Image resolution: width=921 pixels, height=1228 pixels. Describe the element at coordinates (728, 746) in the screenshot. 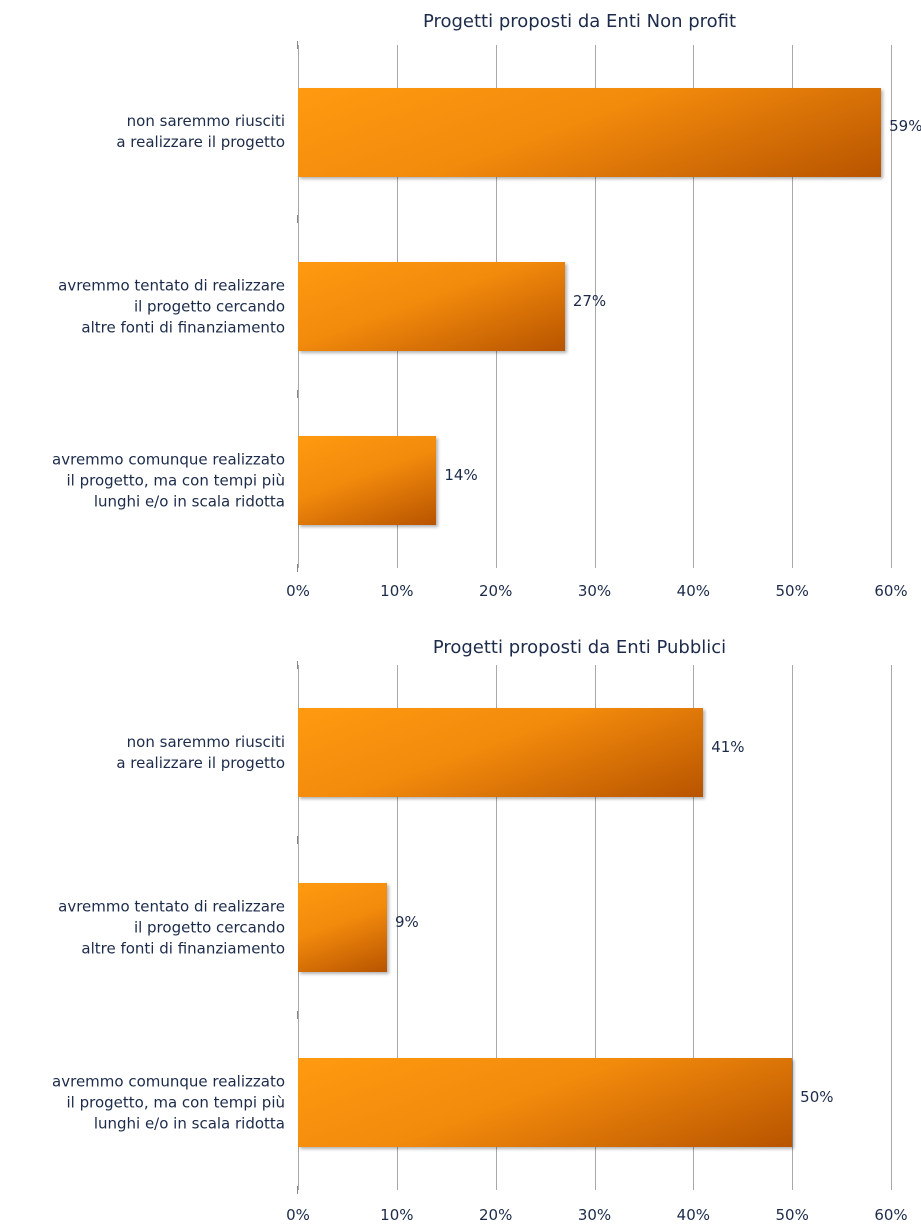

I see `value-label: 41%` at that location.